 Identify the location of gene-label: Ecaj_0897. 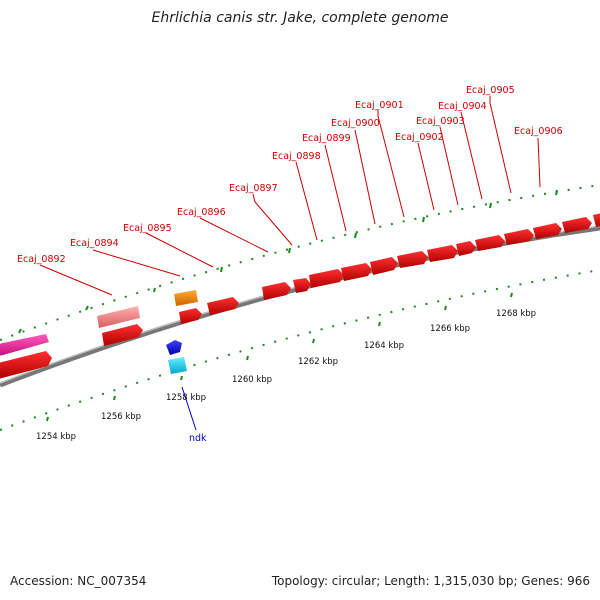
(253, 188).